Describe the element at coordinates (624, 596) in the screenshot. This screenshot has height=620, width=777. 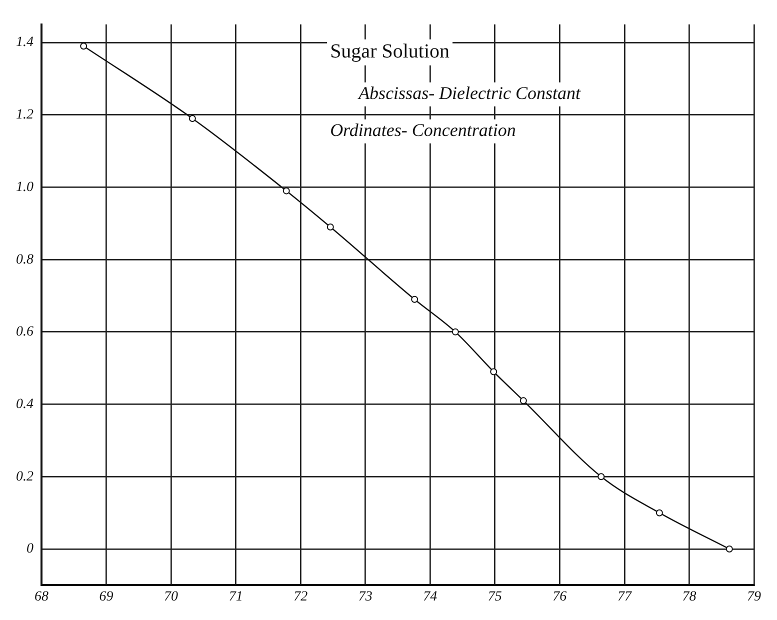
I see `x-tick-label: 77` at that location.